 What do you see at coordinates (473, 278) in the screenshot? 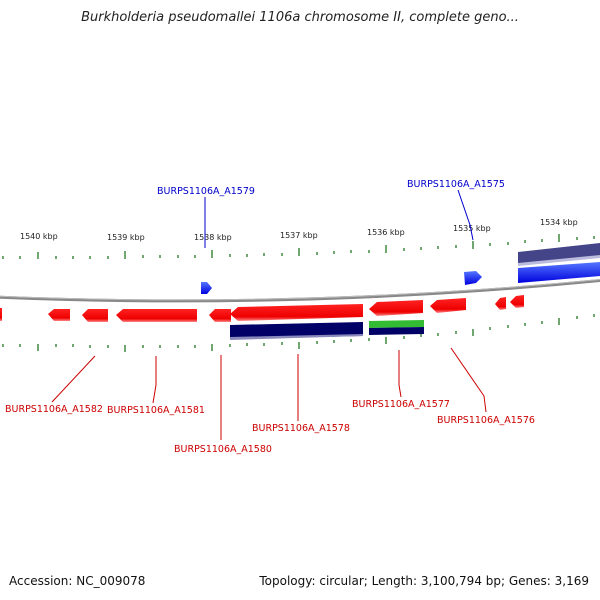
I see `gene-a1575-feature` at bounding box center [473, 278].